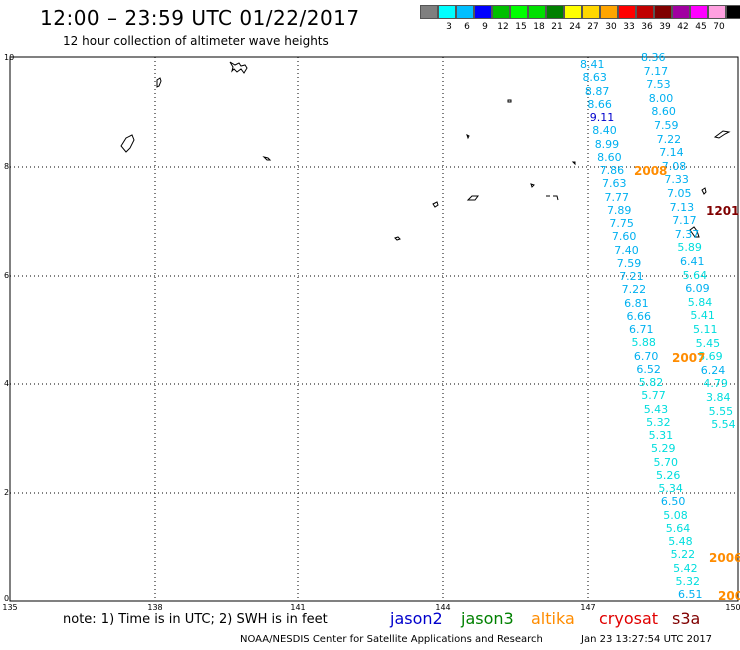 The width and height of the screenshot is (740, 650). What do you see at coordinates (621, 223) in the screenshot?
I see `wave-height-value: 7.75` at bounding box center [621, 223].